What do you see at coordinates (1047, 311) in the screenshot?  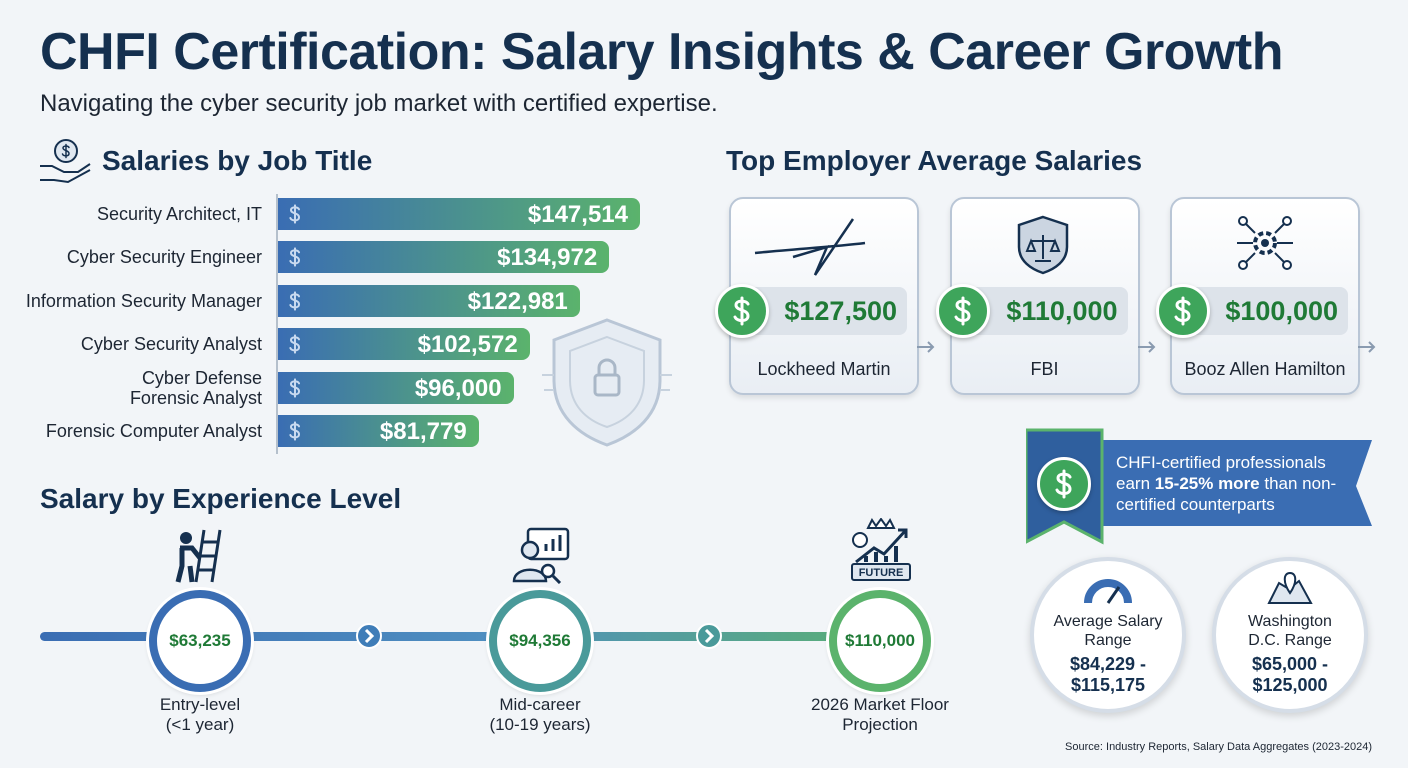 I see `employer-salary: $110,000` at bounding box center [1047, 311].